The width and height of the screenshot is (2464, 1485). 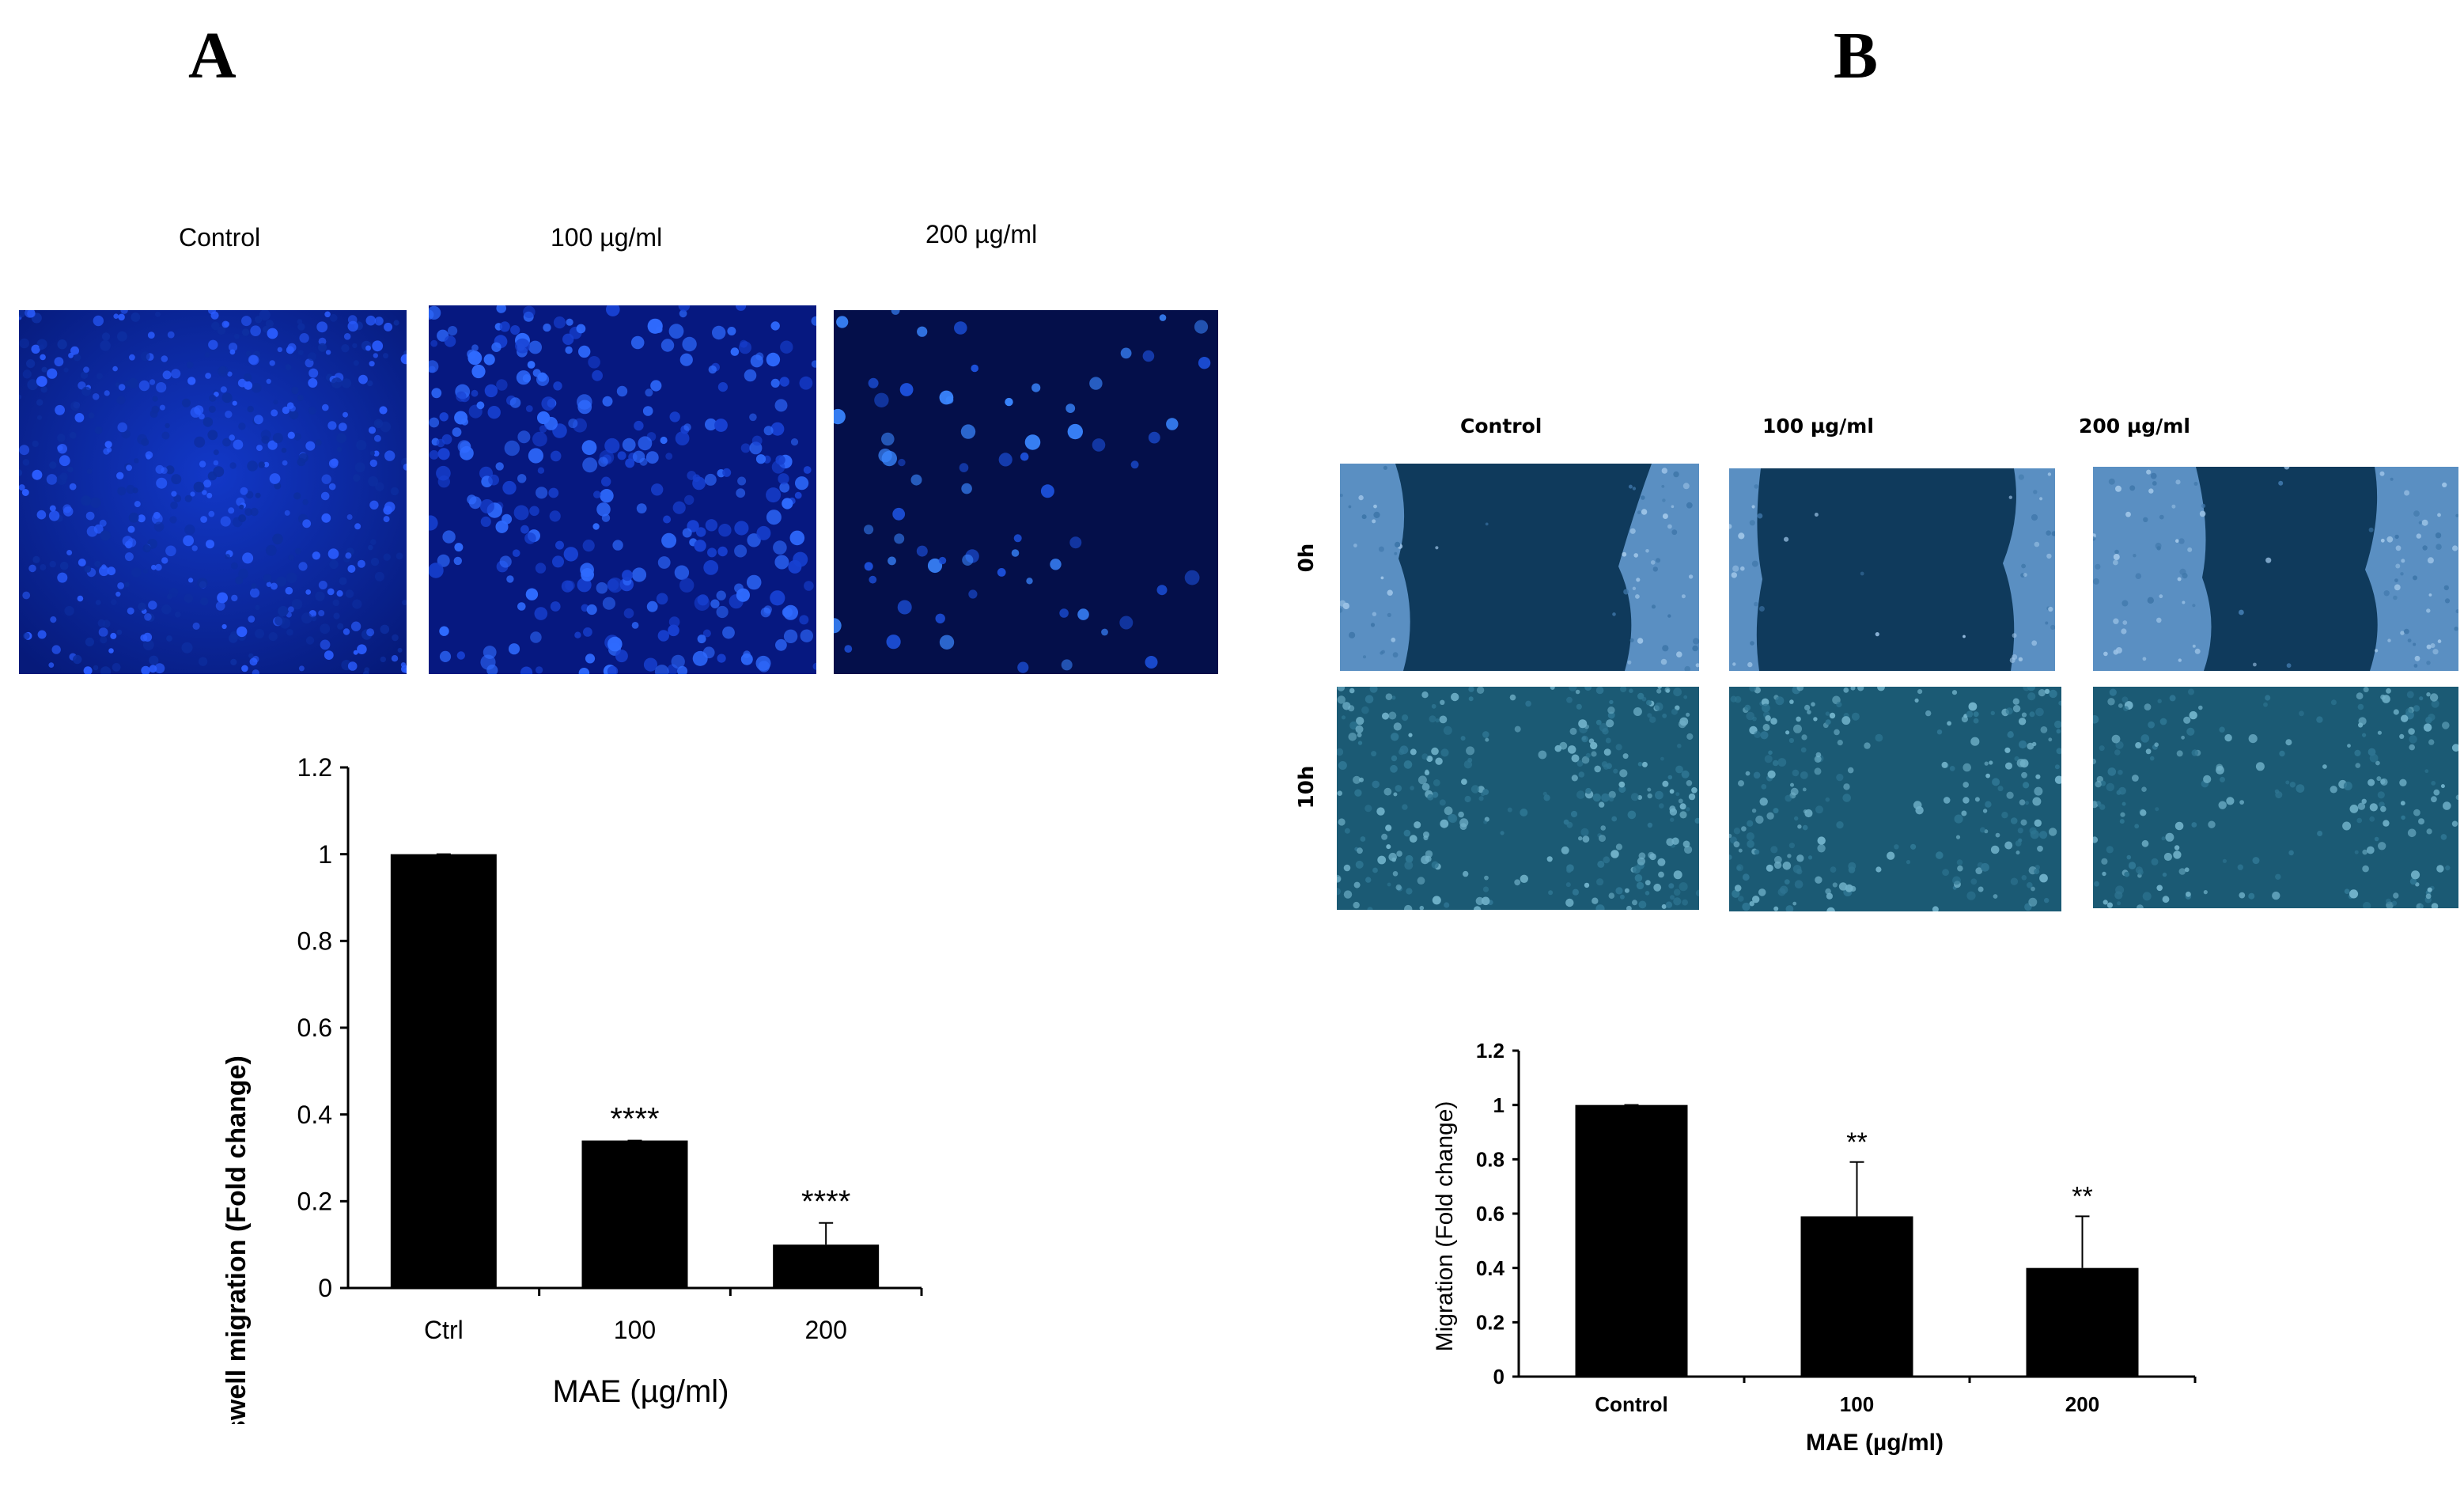 What do you see at coordinates (1490, 1159) in the screenshot?
I see `y-tick-label: 0.8` at bounding box center [1490, 1159].